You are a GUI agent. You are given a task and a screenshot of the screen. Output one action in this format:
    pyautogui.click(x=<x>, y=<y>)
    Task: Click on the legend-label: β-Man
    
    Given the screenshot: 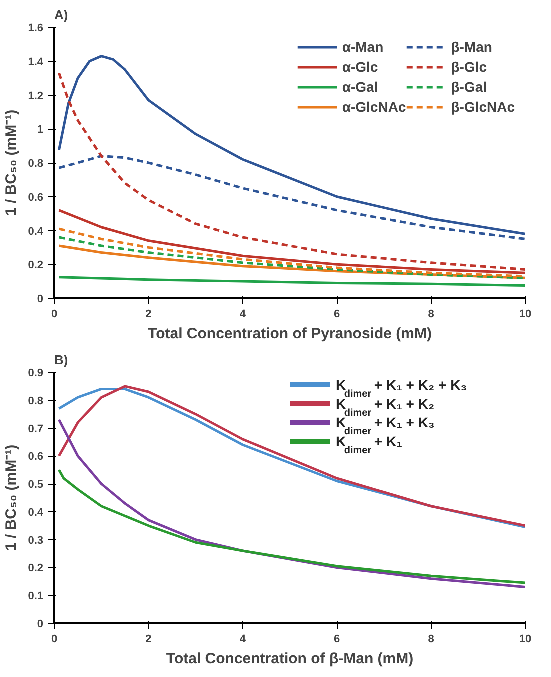 What is the action you would take?
    pyautogui.click(x=471, y=47)
    